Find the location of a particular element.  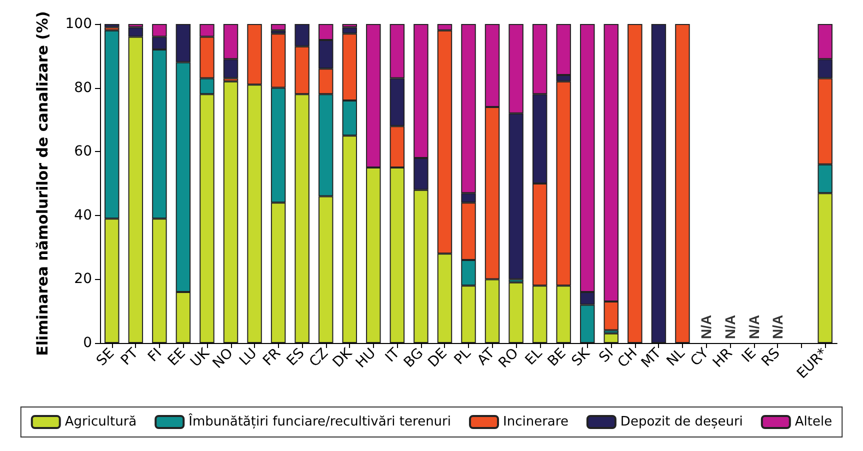

x-tick-label: RO is located at coordinates (509, 358).